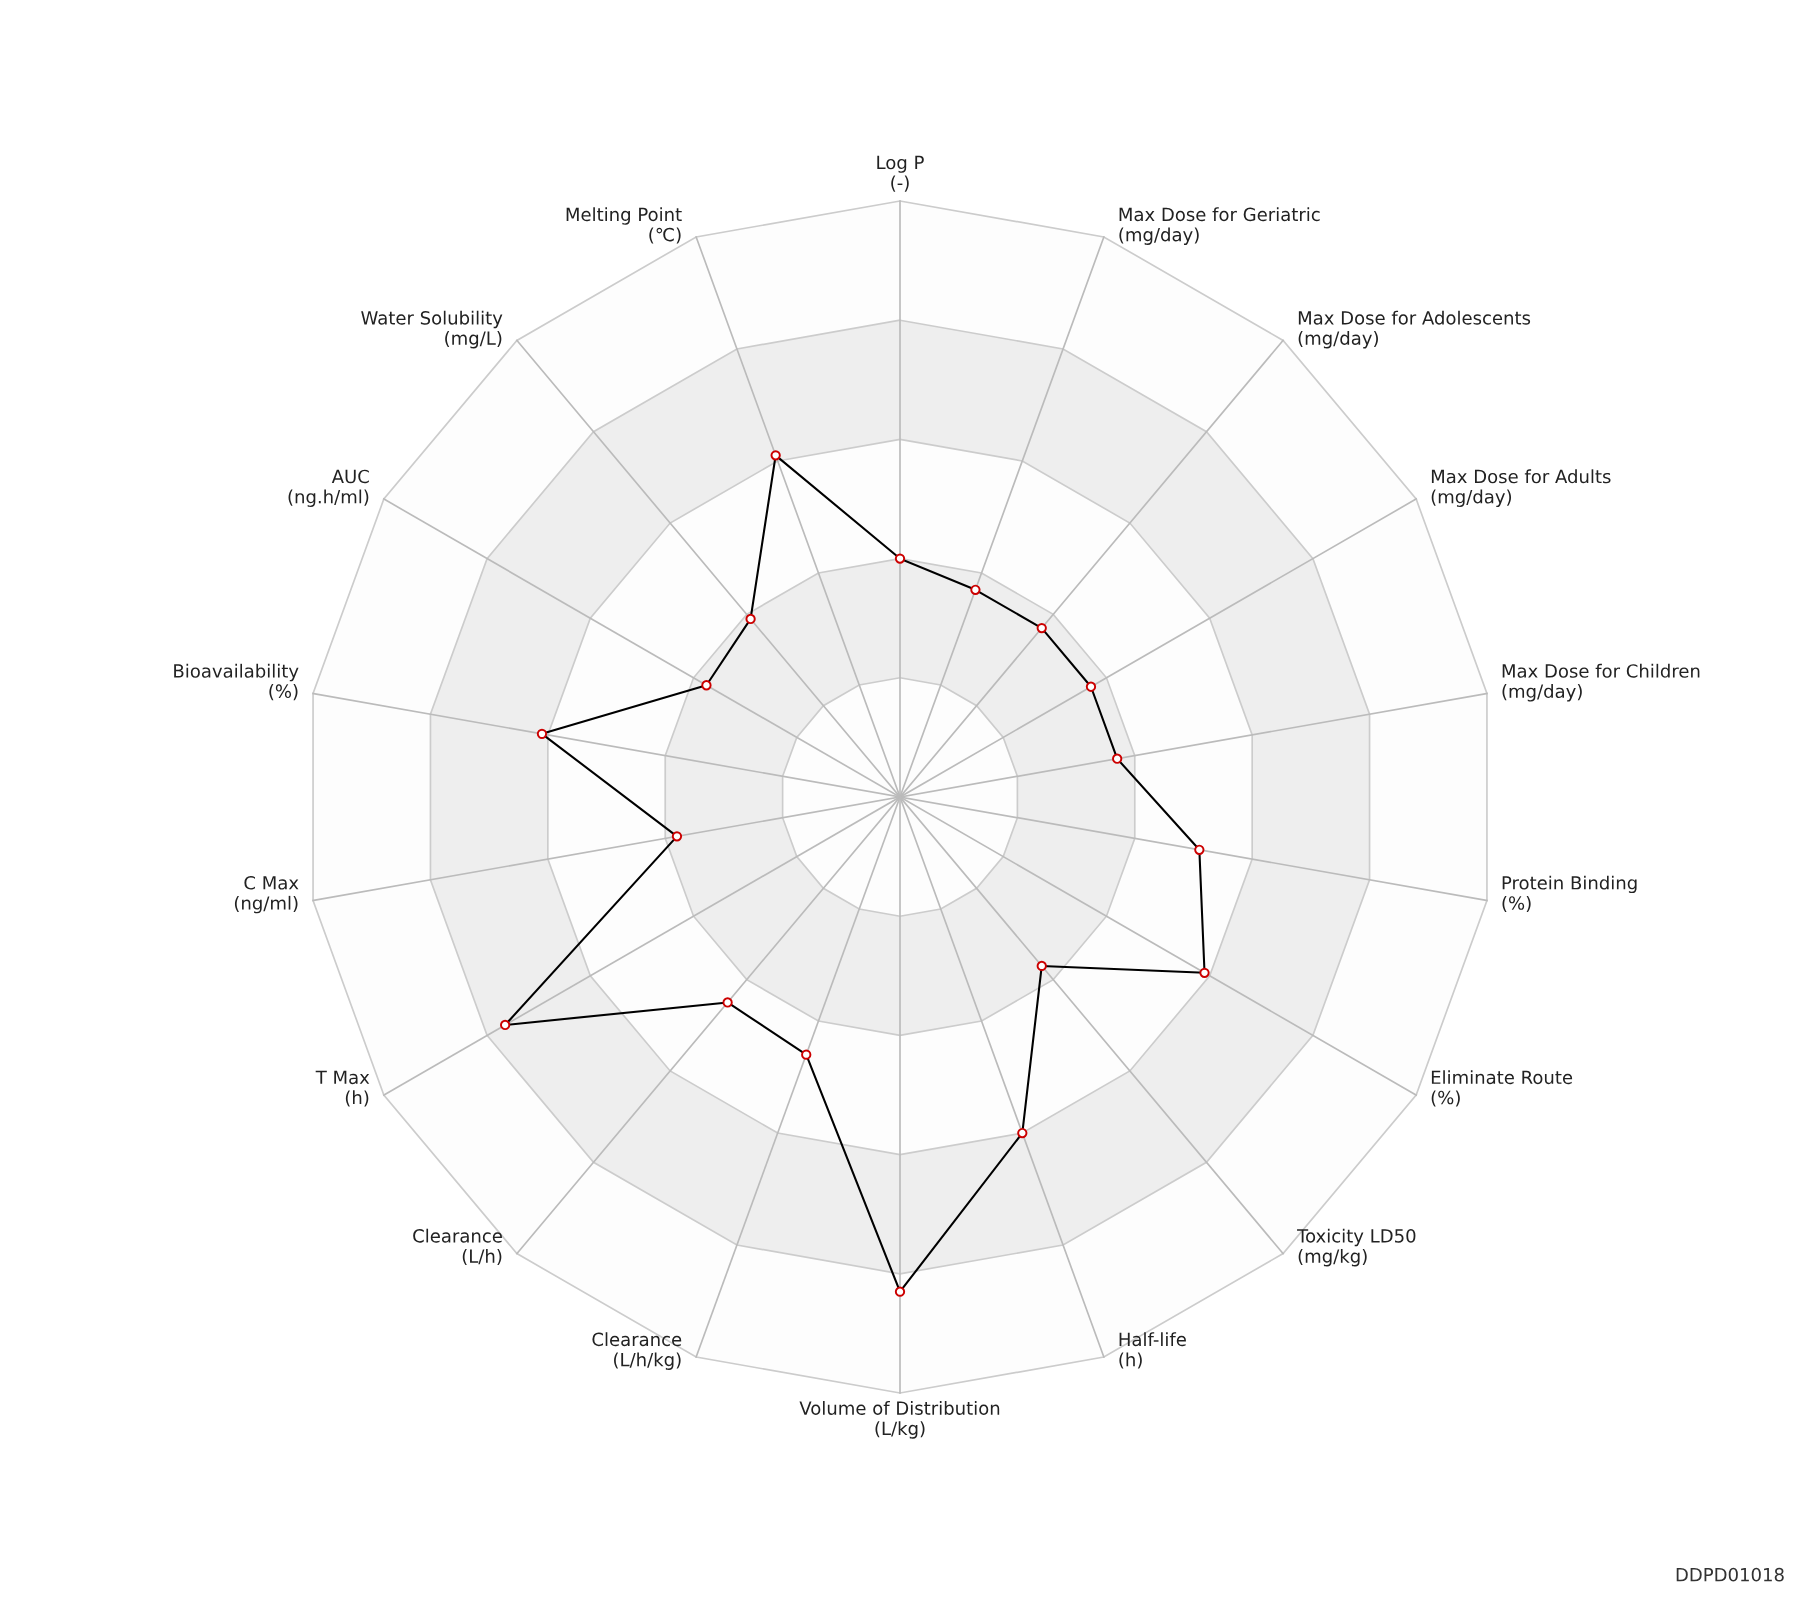 Image resolution: width=1800 pixels, height=1600 pixels. What do you see at coordinates (899, 1420) in the screenshot?
I see `spoke-label: Volume of Distribution (L/kg)` at bounding box center [899, 1420].